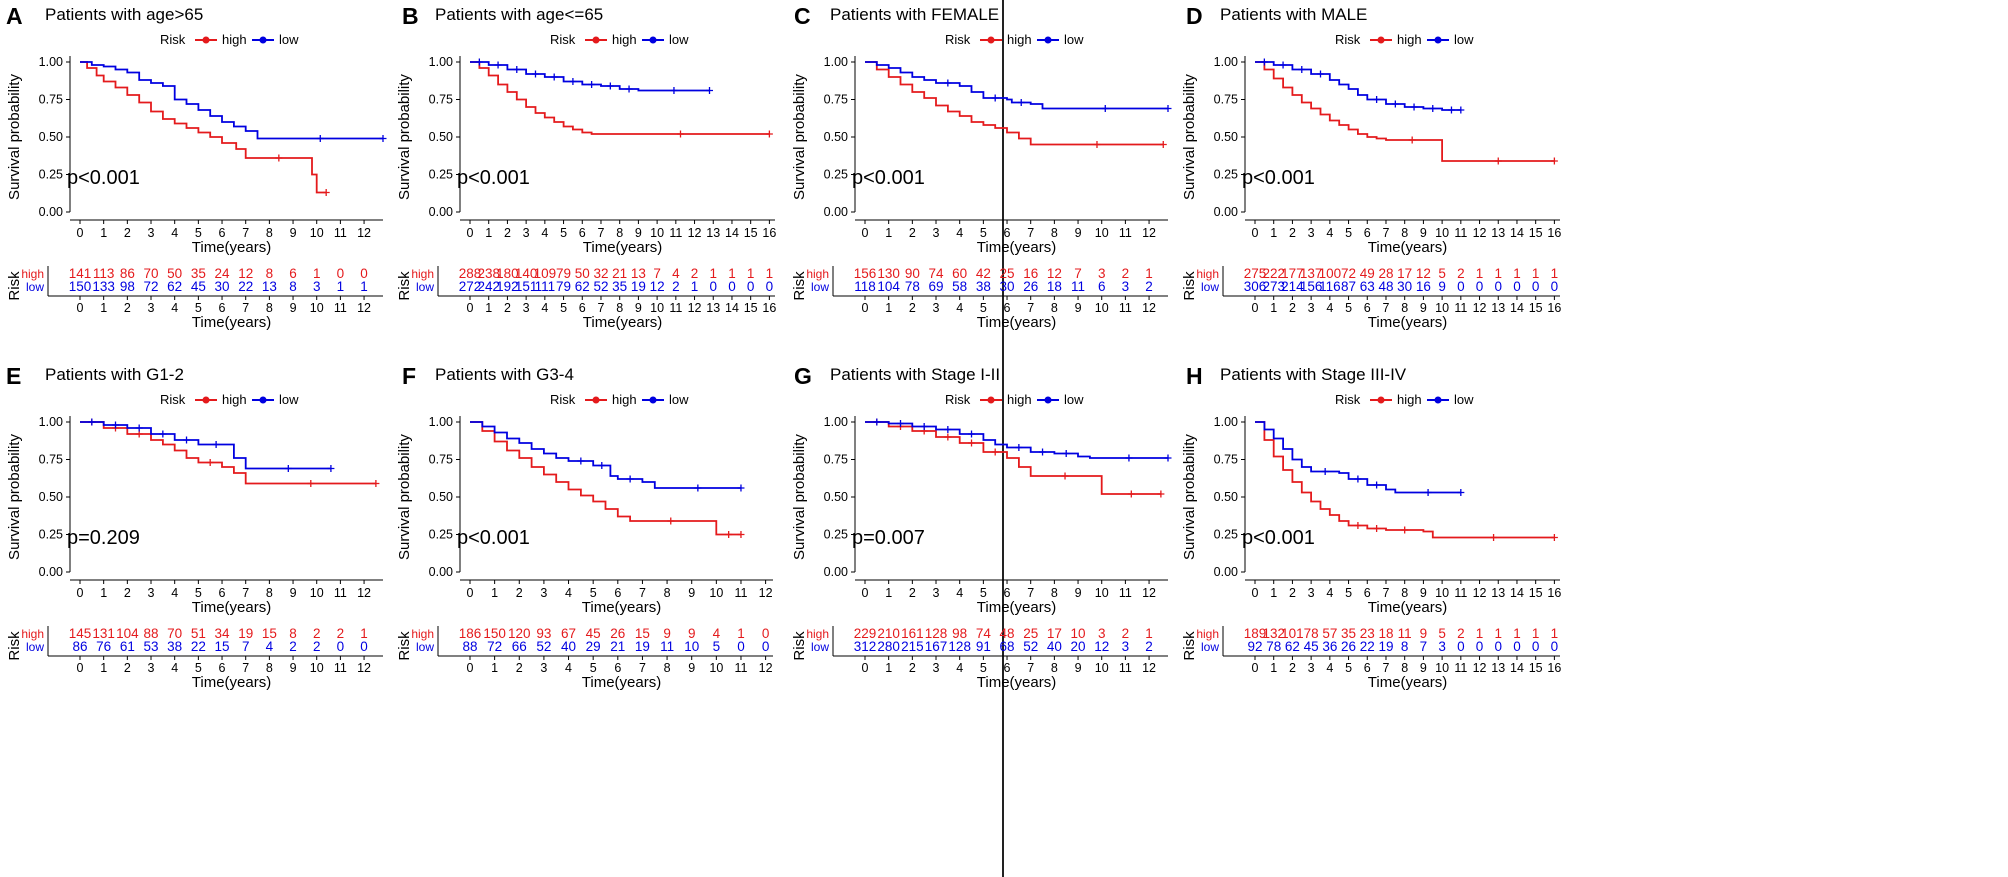 This screenshot has width=2008, height=877. What do you see at coordinates (488, 286) in the screenshot?
I see `risk-count-low: 242` at bounding box center [488, 286].